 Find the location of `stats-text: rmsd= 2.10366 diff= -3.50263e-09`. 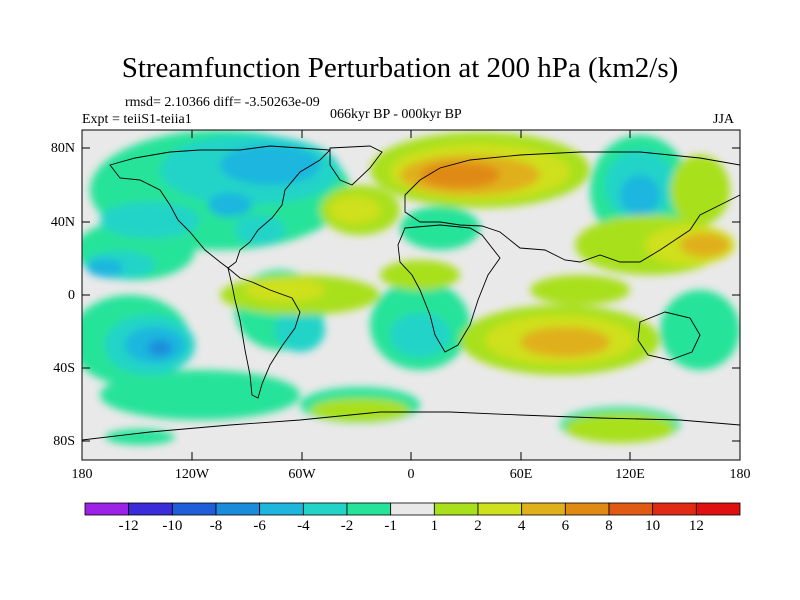

stats-text: rmsd= 2.10366 diff= -3.50263e-09 is located at coordinates (222, 102).